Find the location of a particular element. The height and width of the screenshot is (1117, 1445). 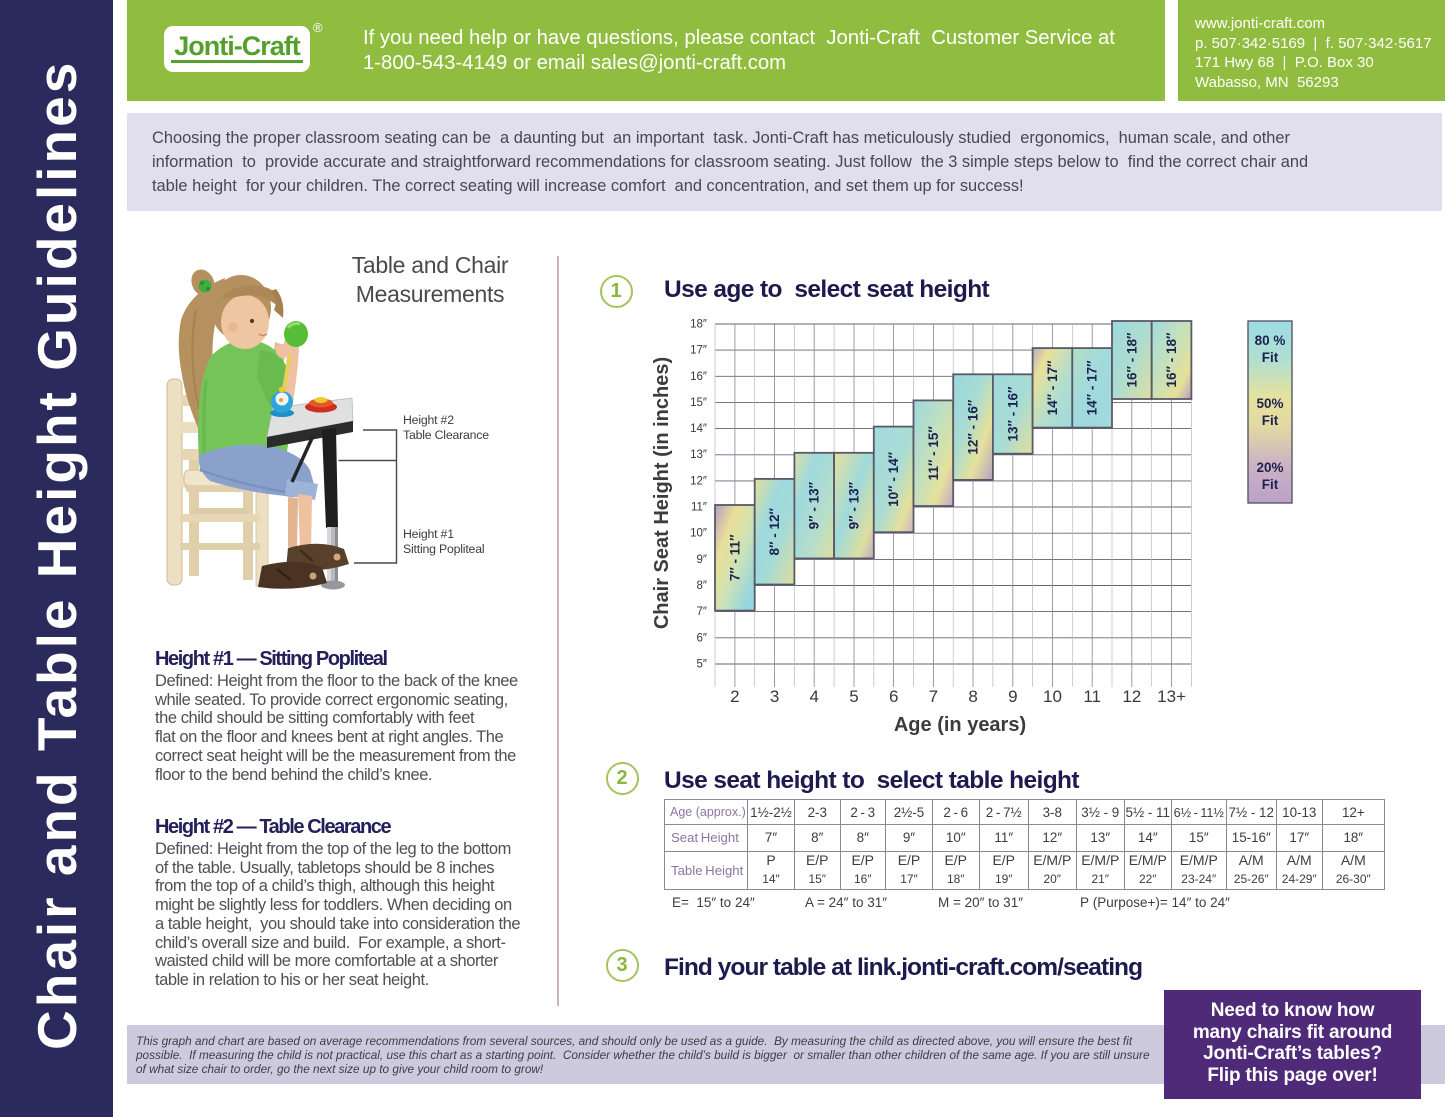

svg-text: 17″ is located at coordinates (698, 351).